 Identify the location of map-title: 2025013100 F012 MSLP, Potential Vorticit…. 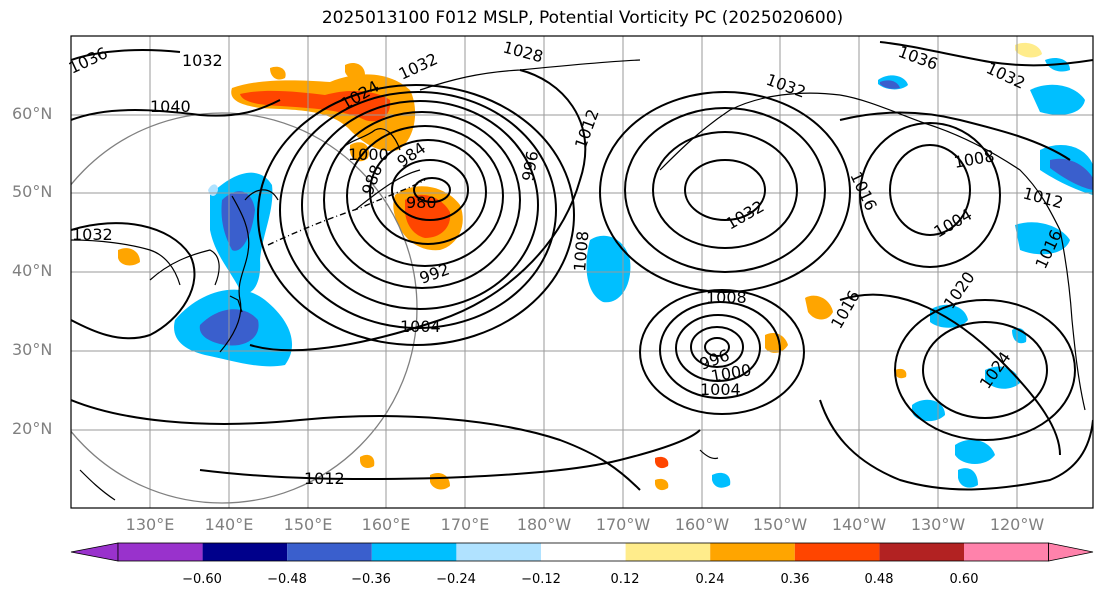
(582, 18).